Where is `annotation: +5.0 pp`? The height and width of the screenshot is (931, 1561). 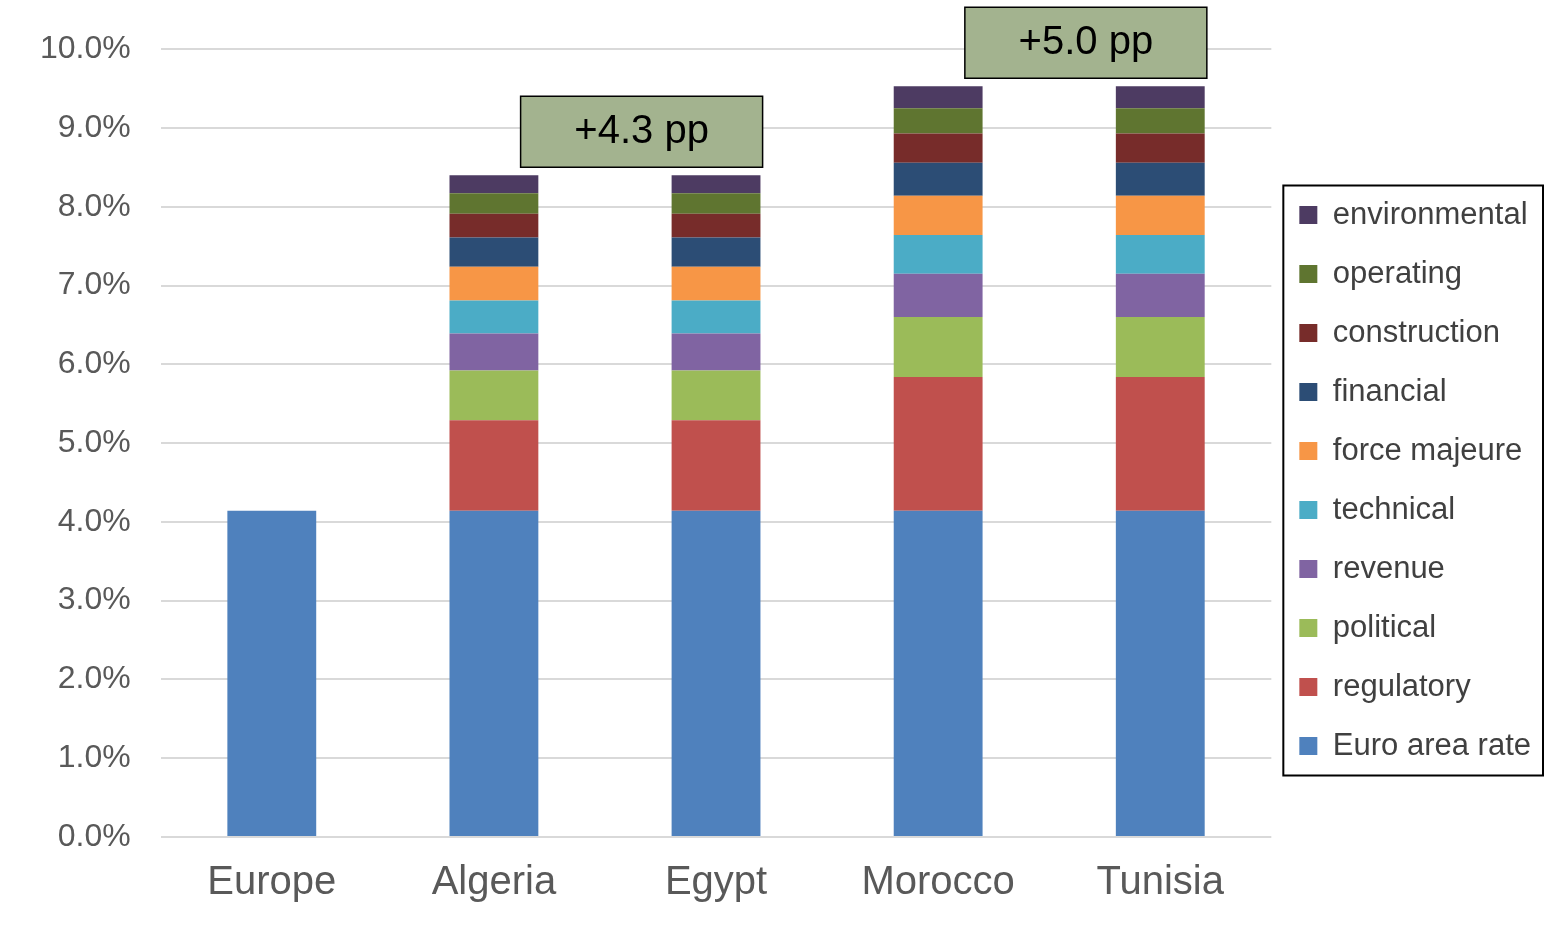 annotation: +5.0 pp is located at coordinates (1086, 39).